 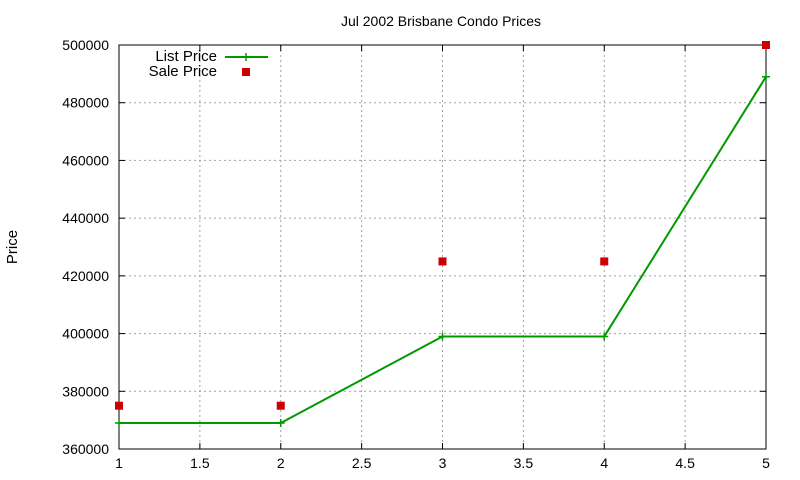 I want to click on y-axis-label: Price, so click(x=12, y=247).